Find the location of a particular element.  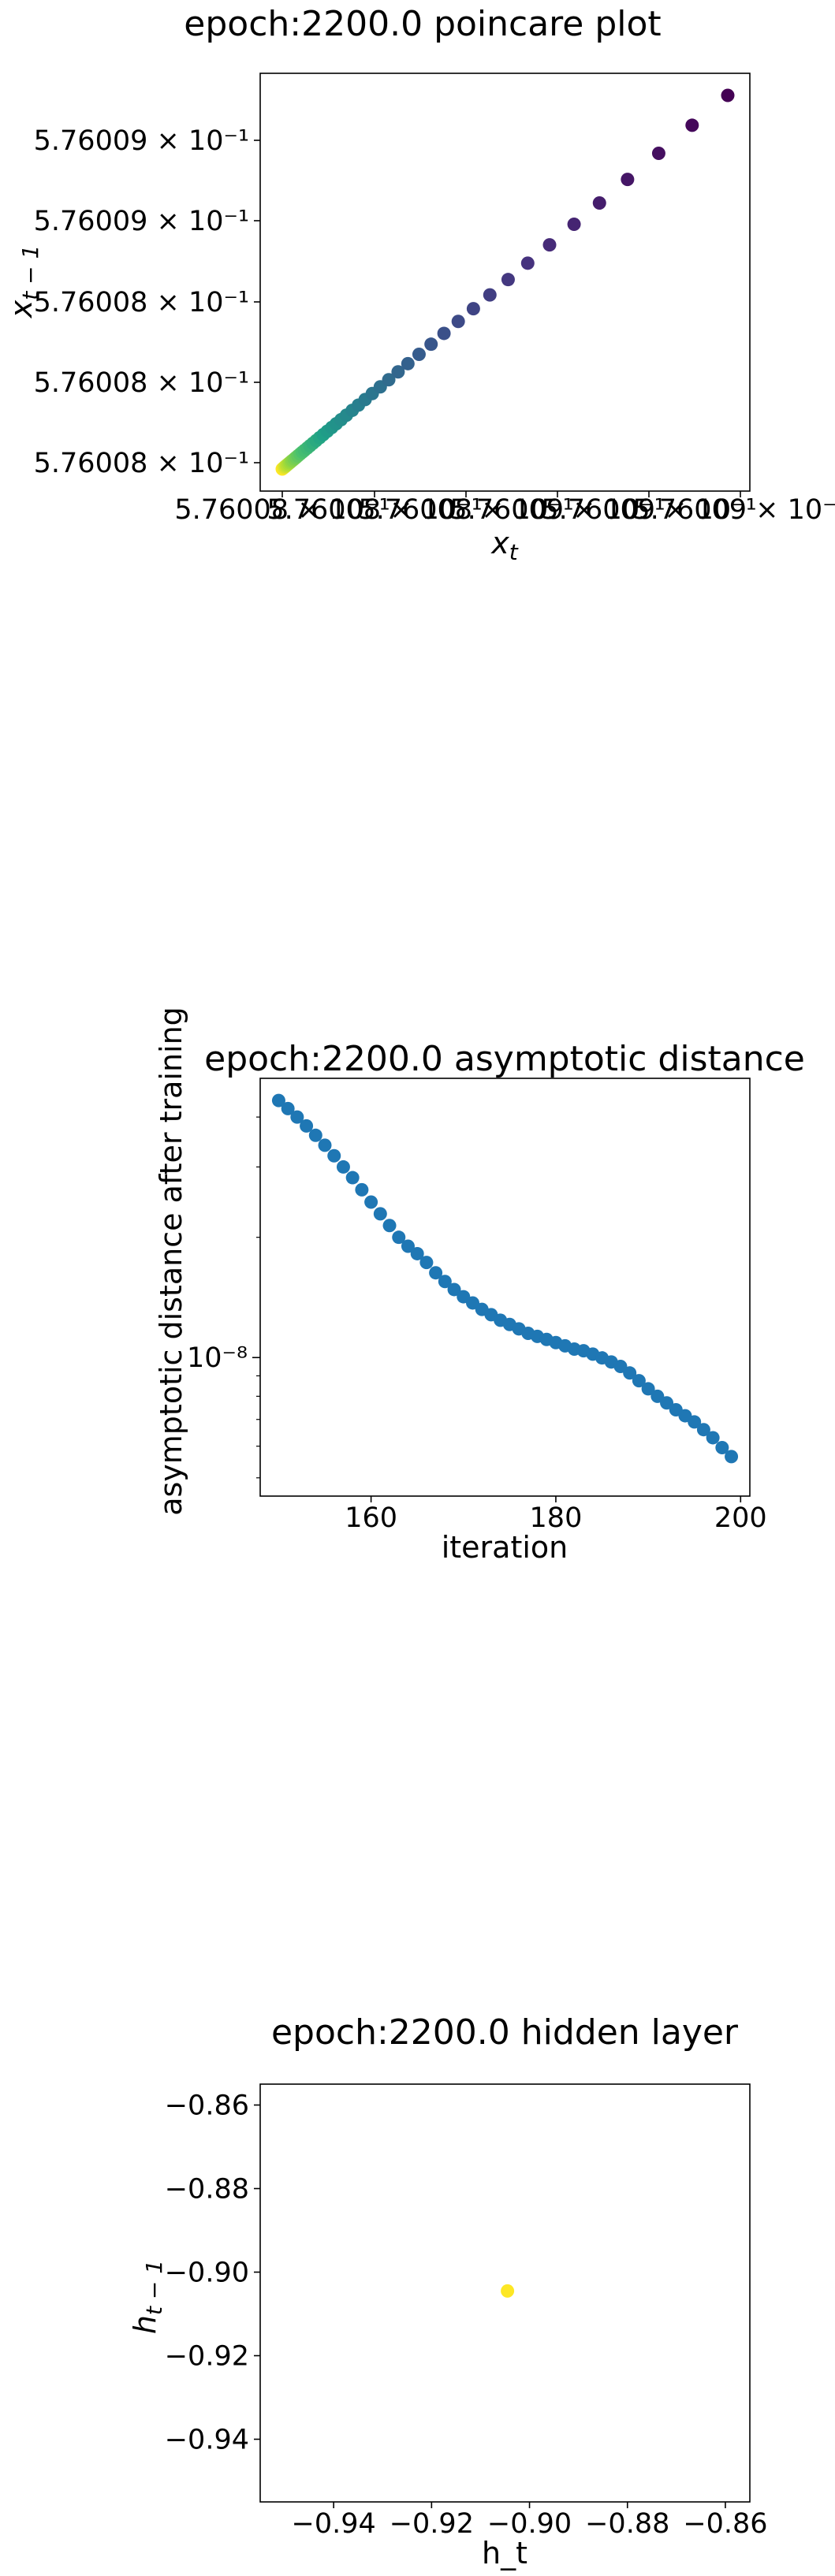

asymptotic-x-axis-label: iteration is located at coordinates (505, 1547).